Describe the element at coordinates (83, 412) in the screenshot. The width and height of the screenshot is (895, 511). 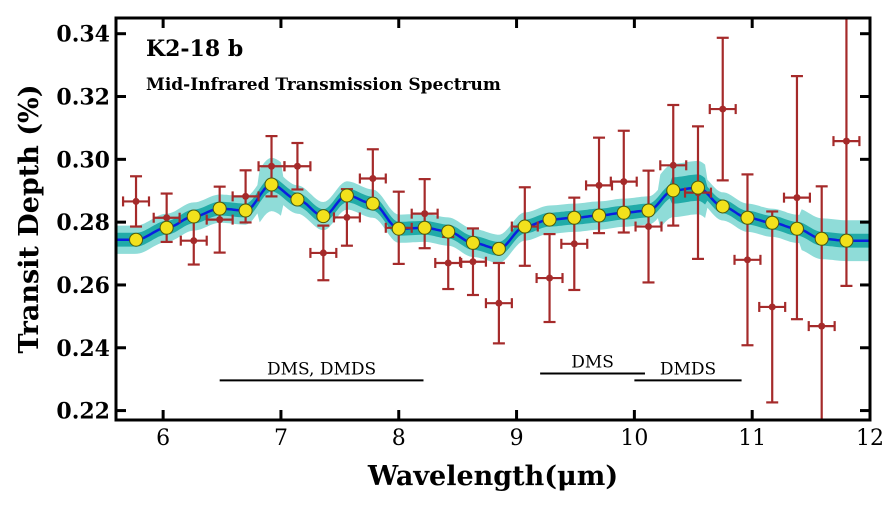
I see `y-tick-label: 0.22` at that location.